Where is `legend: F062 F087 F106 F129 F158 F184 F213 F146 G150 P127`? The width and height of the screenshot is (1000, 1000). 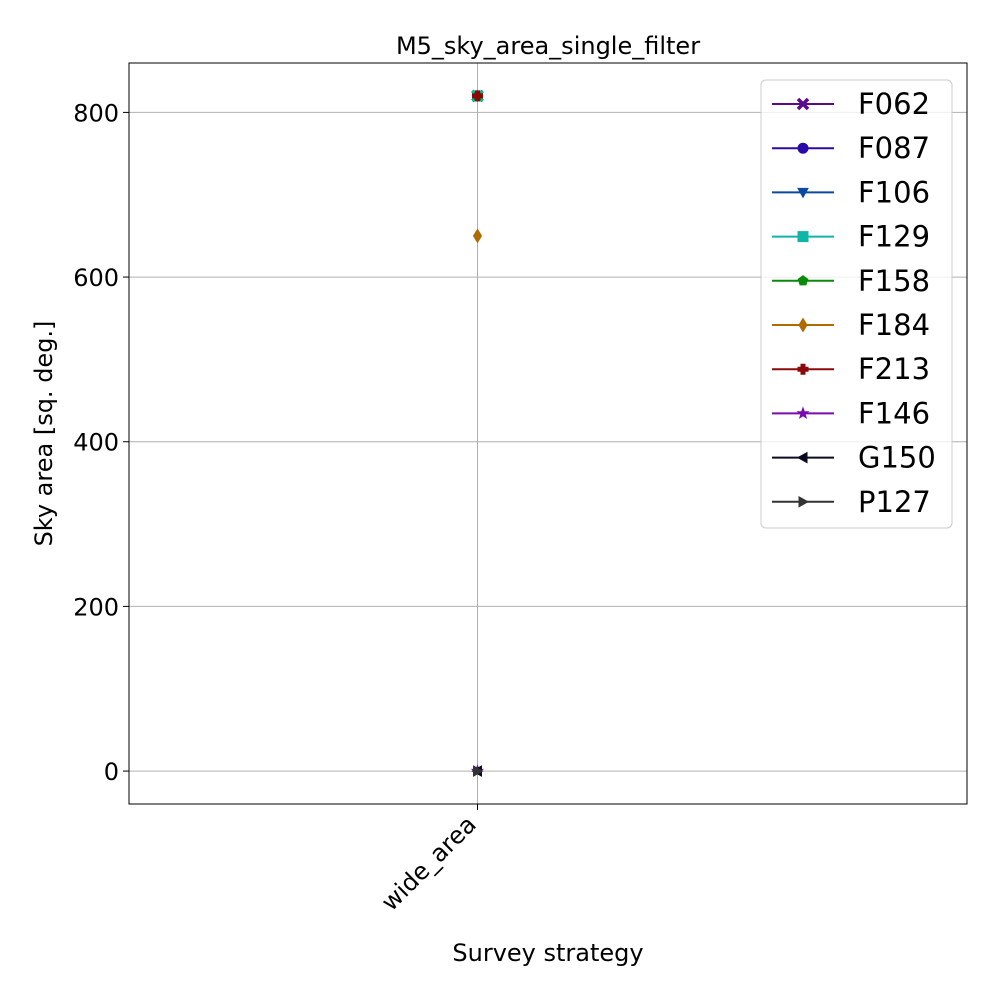 legend: F062 F087 F106 F129 F158 F184 F213 F146 G150 P127 is located at coordinates (856, 304).